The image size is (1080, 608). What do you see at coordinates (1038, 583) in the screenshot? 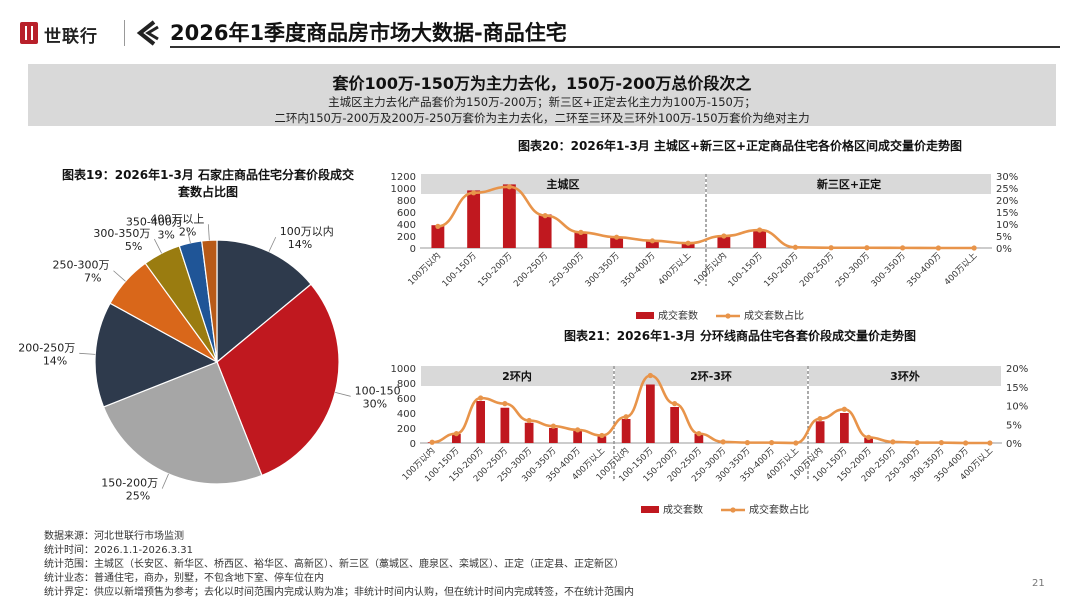
I see `page-number: 21` at bounding box center [1038, 583].